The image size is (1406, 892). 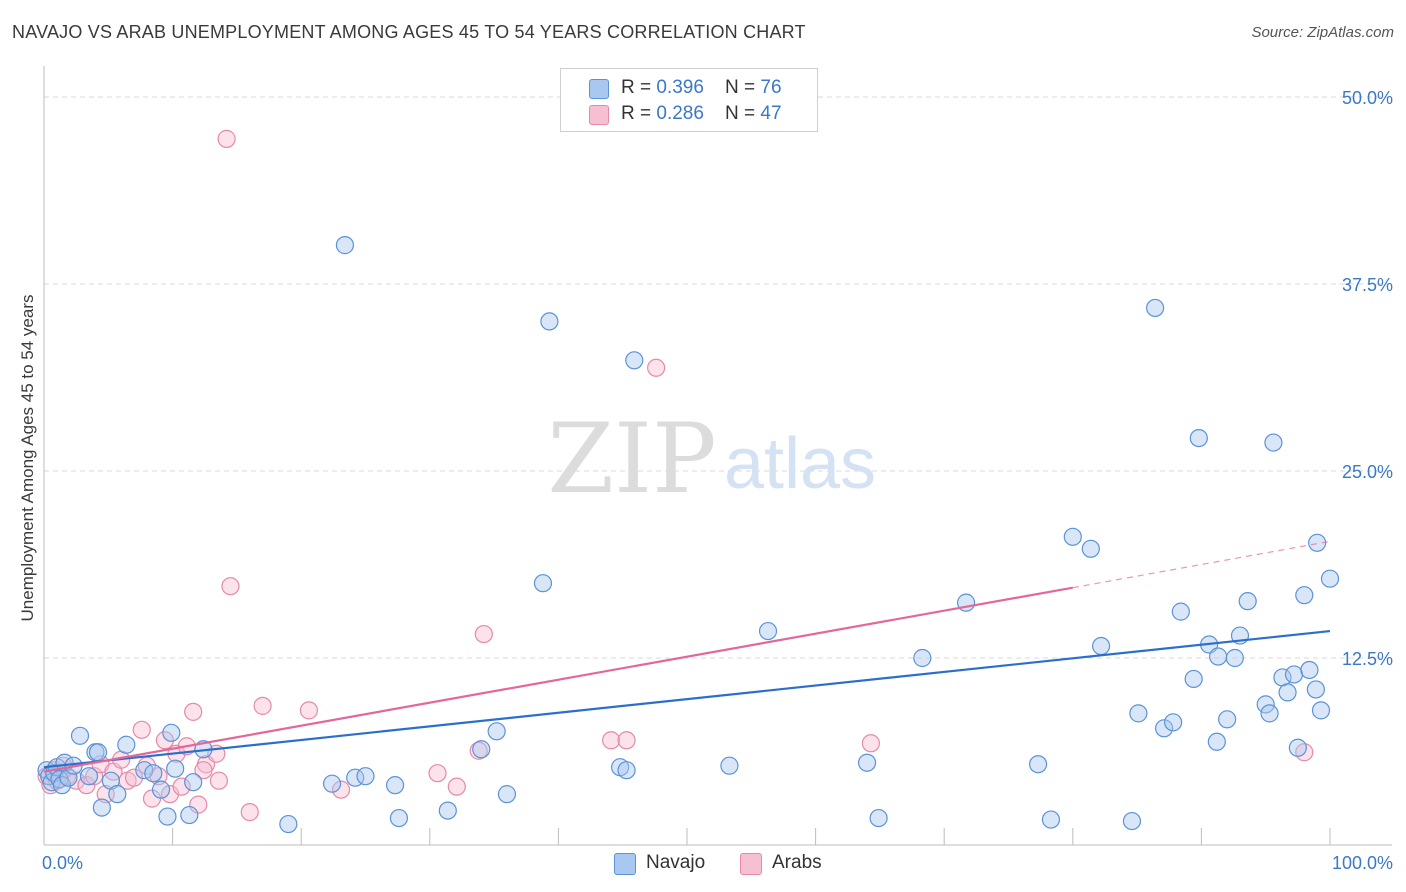 I want to click on arabs-r-value: 0.286, so click(x=680, y=113).